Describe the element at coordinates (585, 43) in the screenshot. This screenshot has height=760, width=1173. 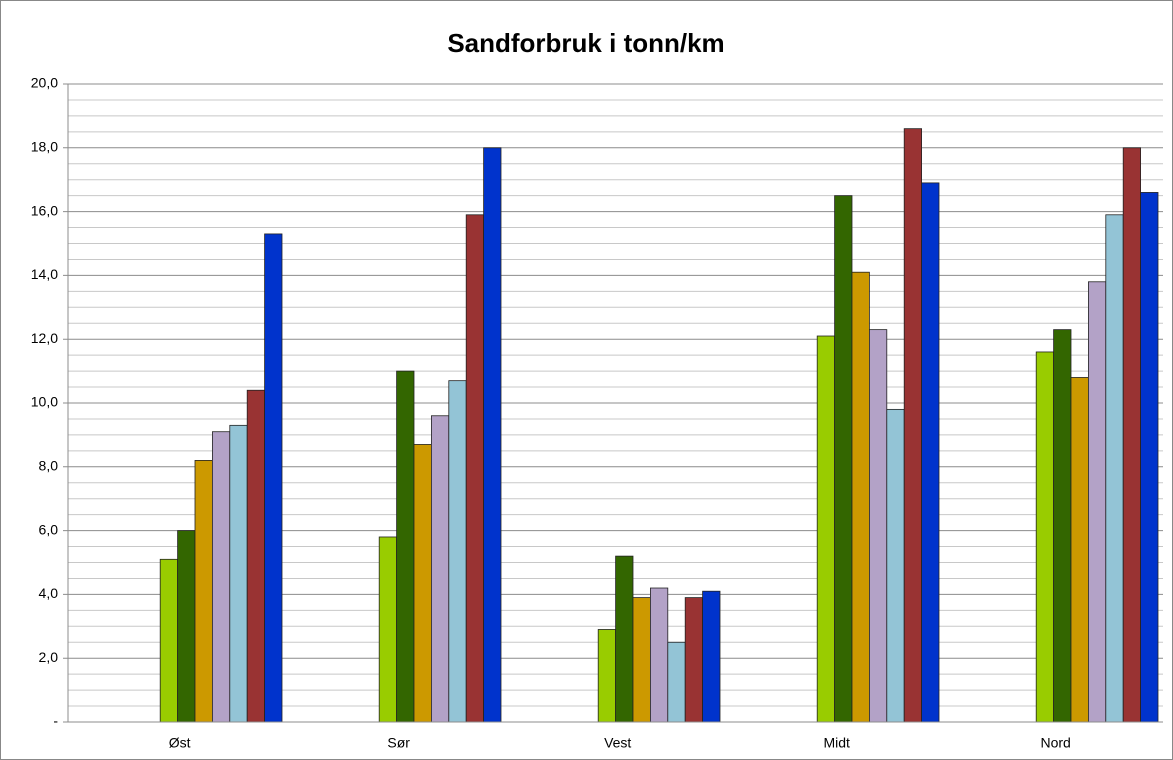
I see `chart-title: Sandforbruk i tonn/km` at that location.